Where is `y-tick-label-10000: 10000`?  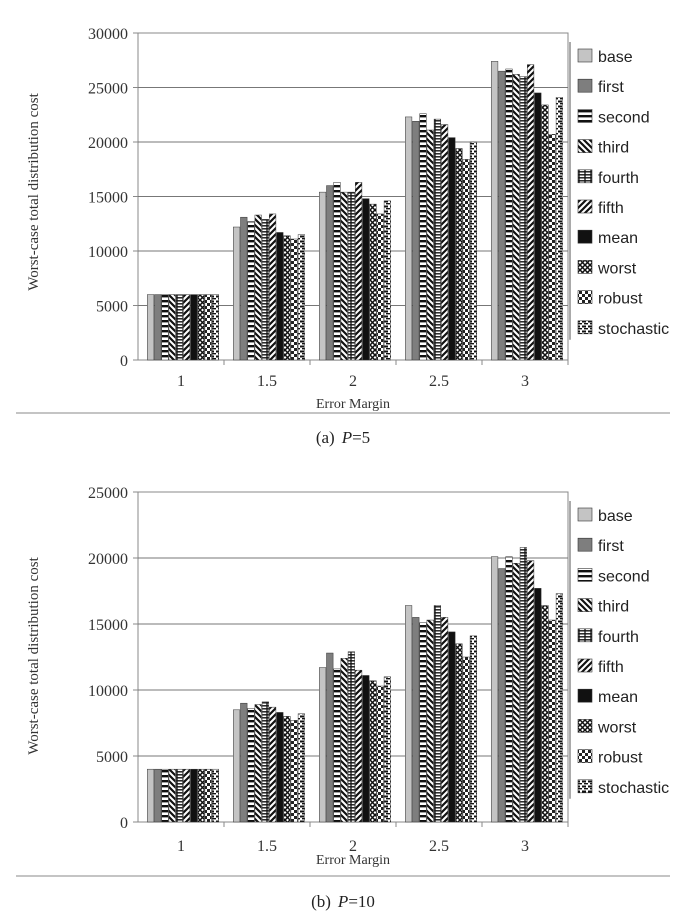 y-tick-label-10000: 10000 is located at coordinates (108, 691).